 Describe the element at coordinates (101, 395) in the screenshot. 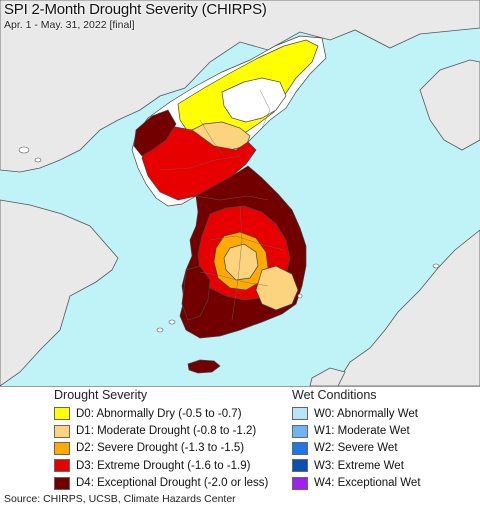

I see `drought-legend-title: Drought Severity` at that location.